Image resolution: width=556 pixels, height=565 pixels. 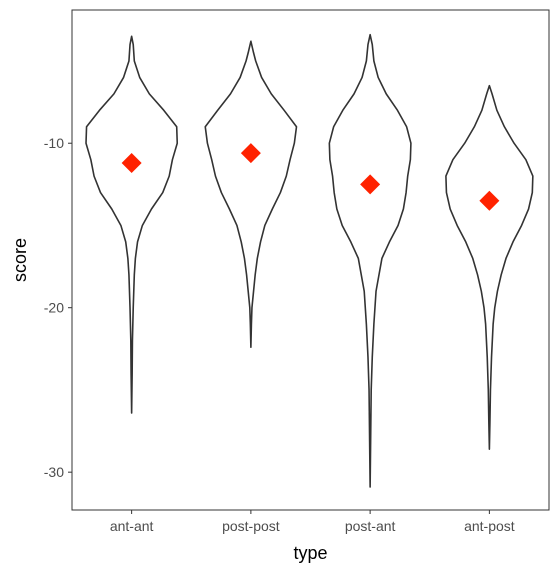 I want to click on x-axis-title: type, so click(x=310, y=553).